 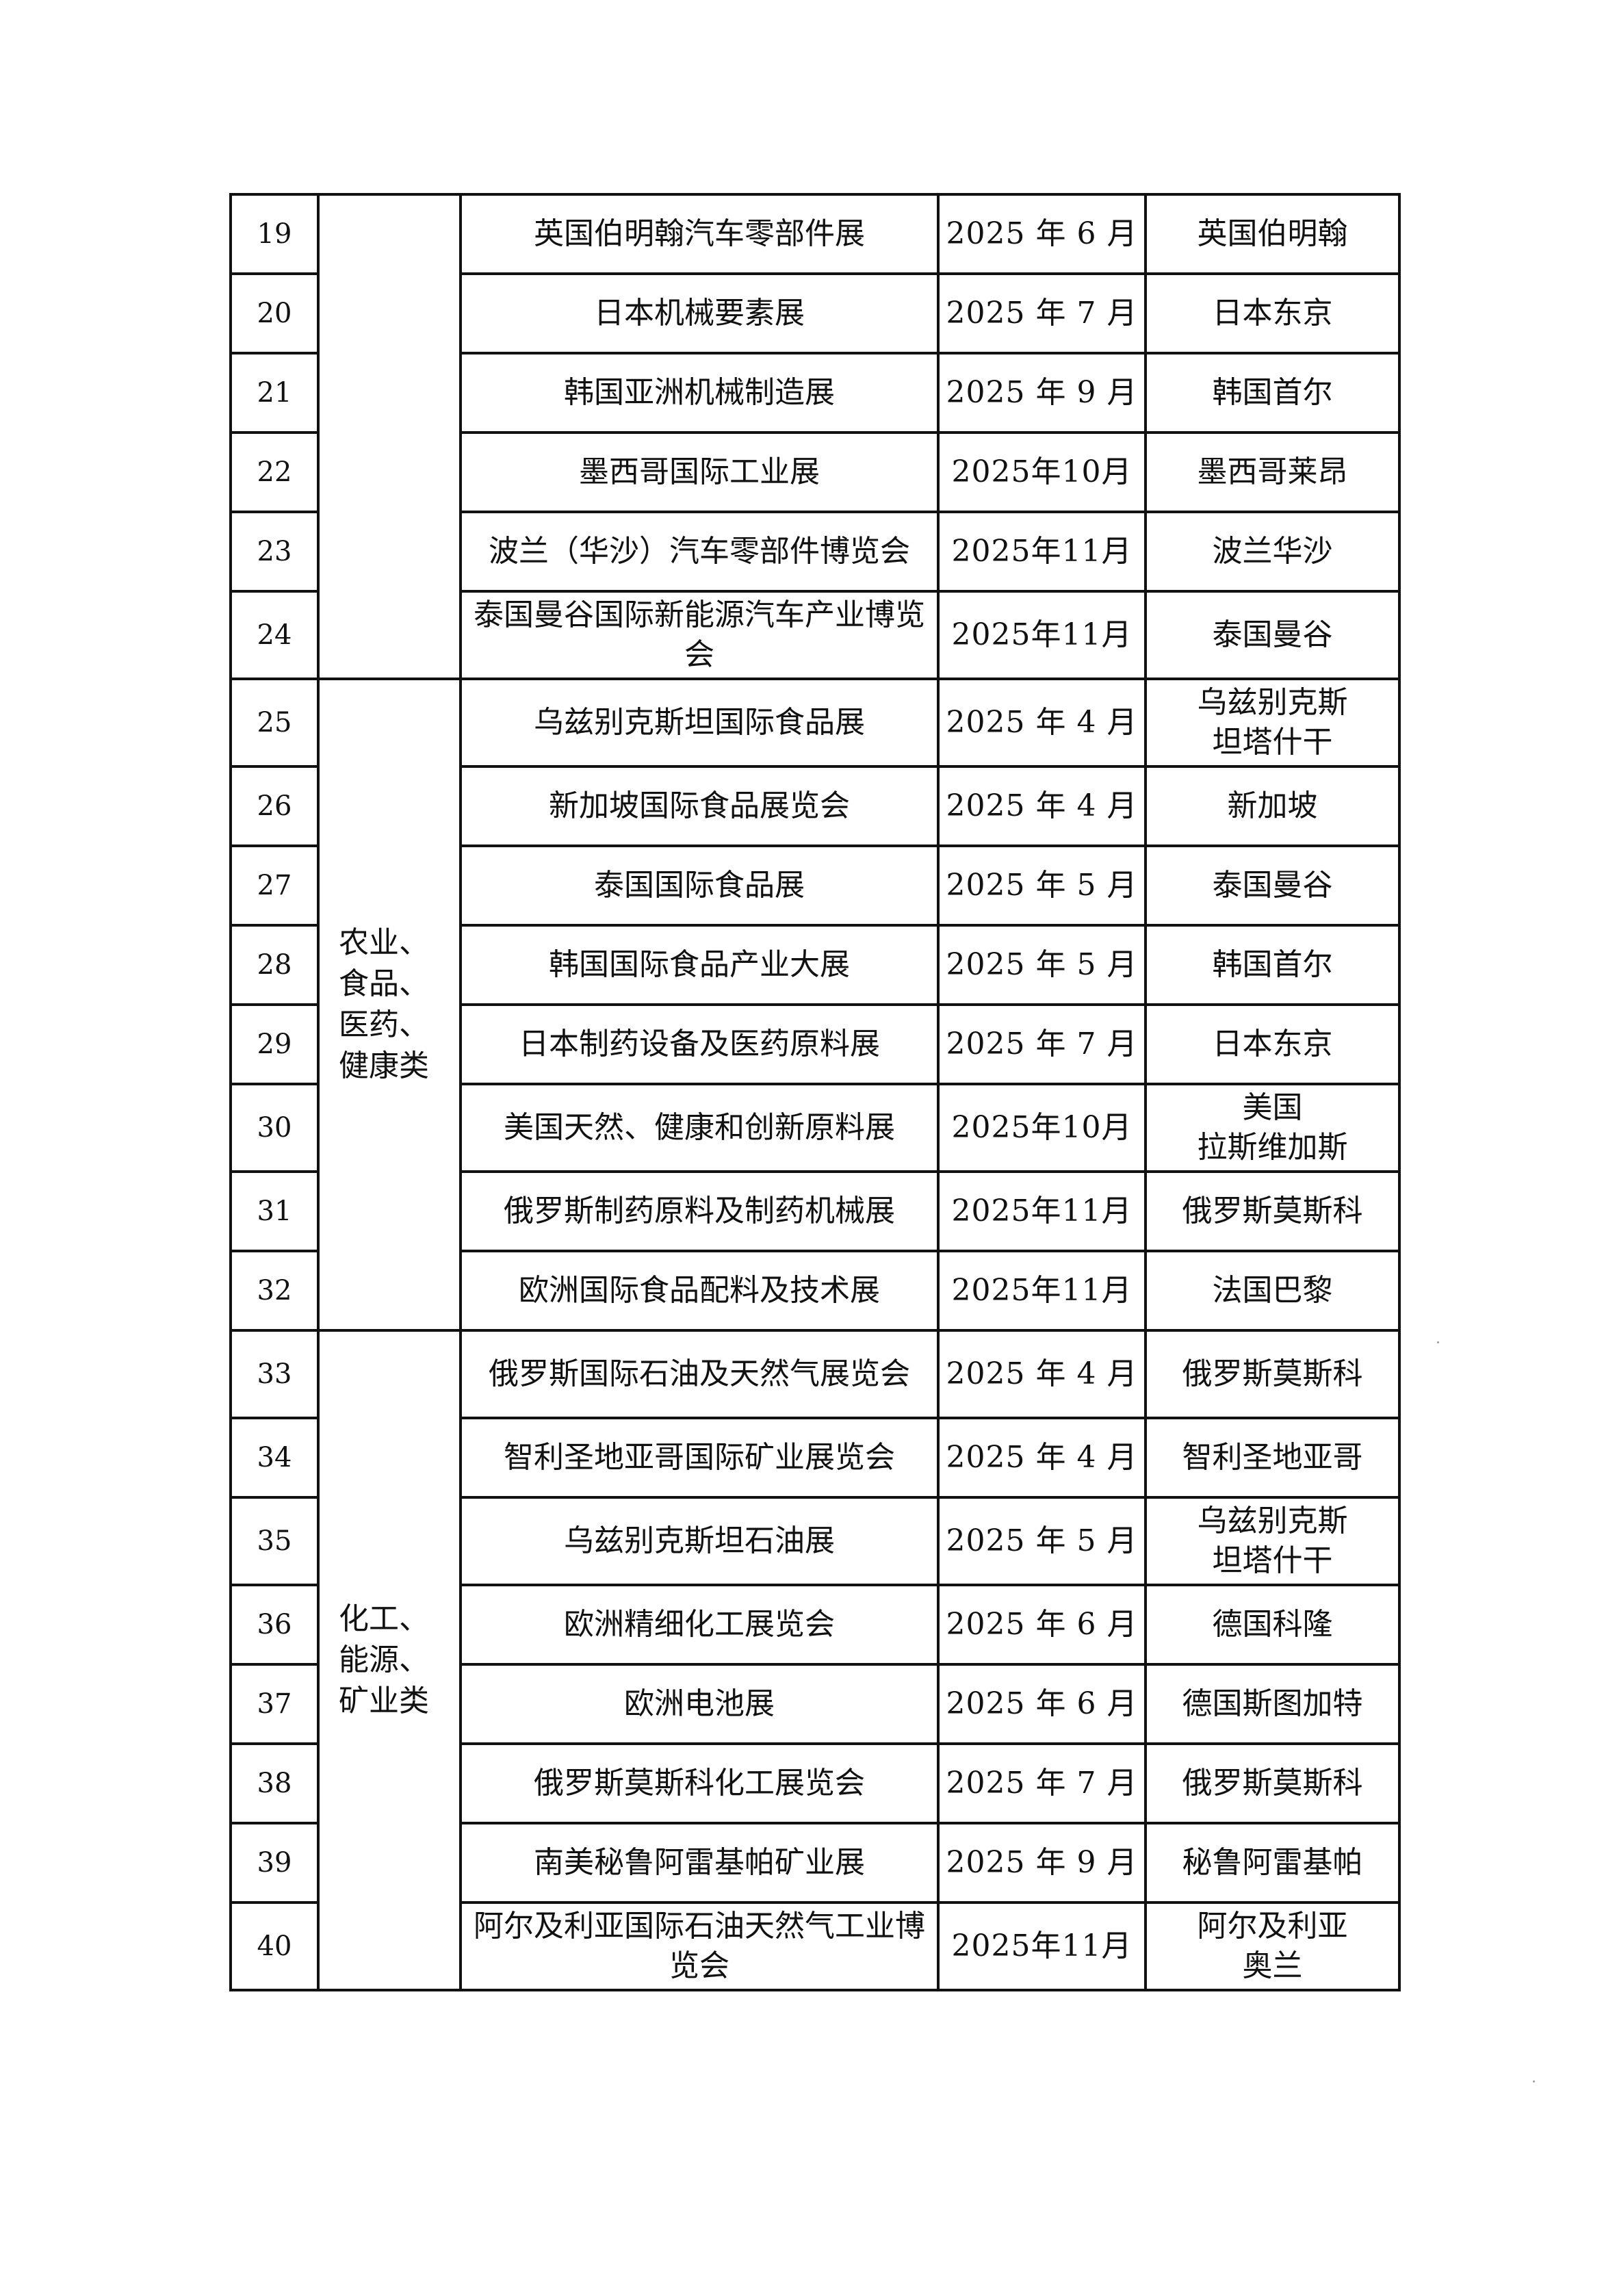 I want to click on table-row: 23 波兰（华沙）汽车零部件博览会 2025年11月 波兰华沙, so click(x=815, y=552).